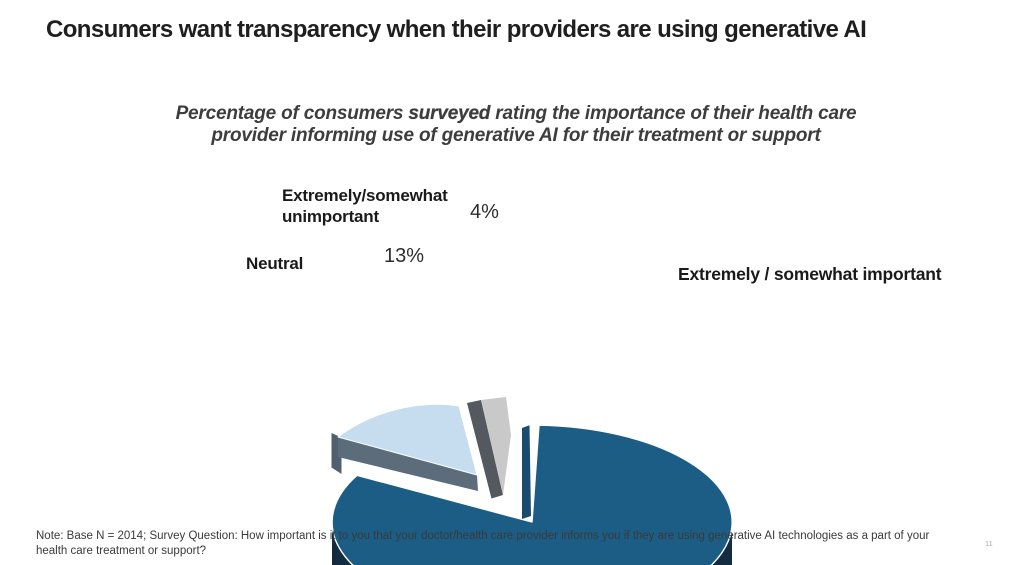 The height and width of the screenshot is (565, 1024). I want to click on pie-chart-canvas, so click(532, 481).